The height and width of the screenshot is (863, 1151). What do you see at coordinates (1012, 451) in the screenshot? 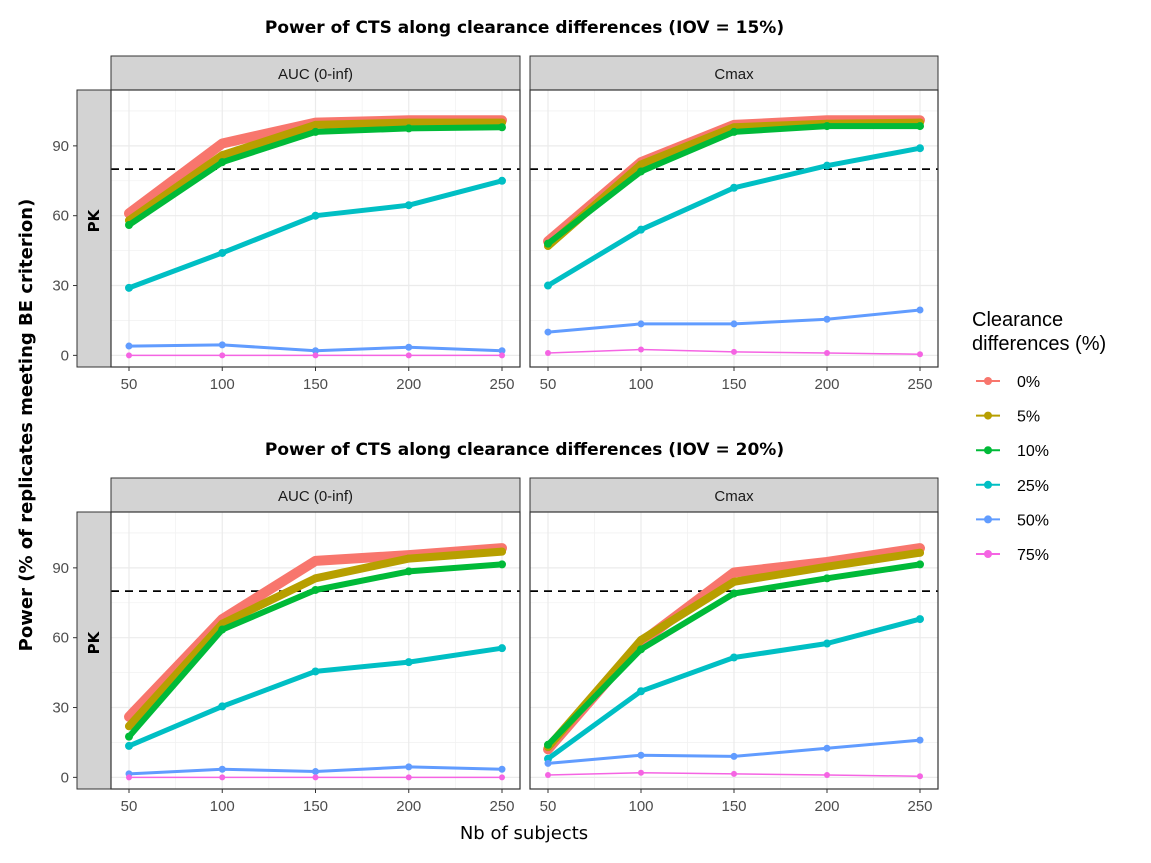
I see `legend-item: 10%` at bounding box center [1012, 451].